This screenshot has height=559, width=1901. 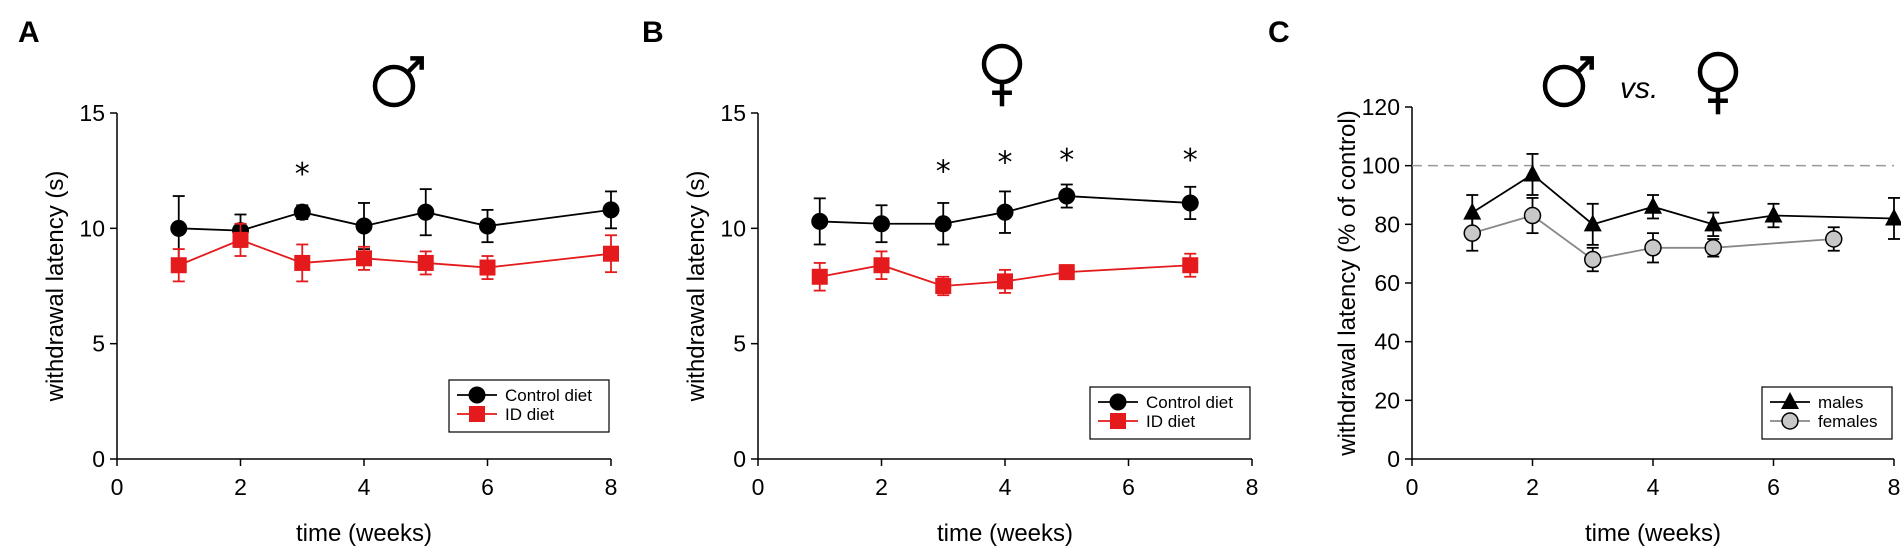 What do you see at coordinates (1189, 402) in the screenshot?
I see `legend-label: Control diet` at bounding box center [1189, 402].